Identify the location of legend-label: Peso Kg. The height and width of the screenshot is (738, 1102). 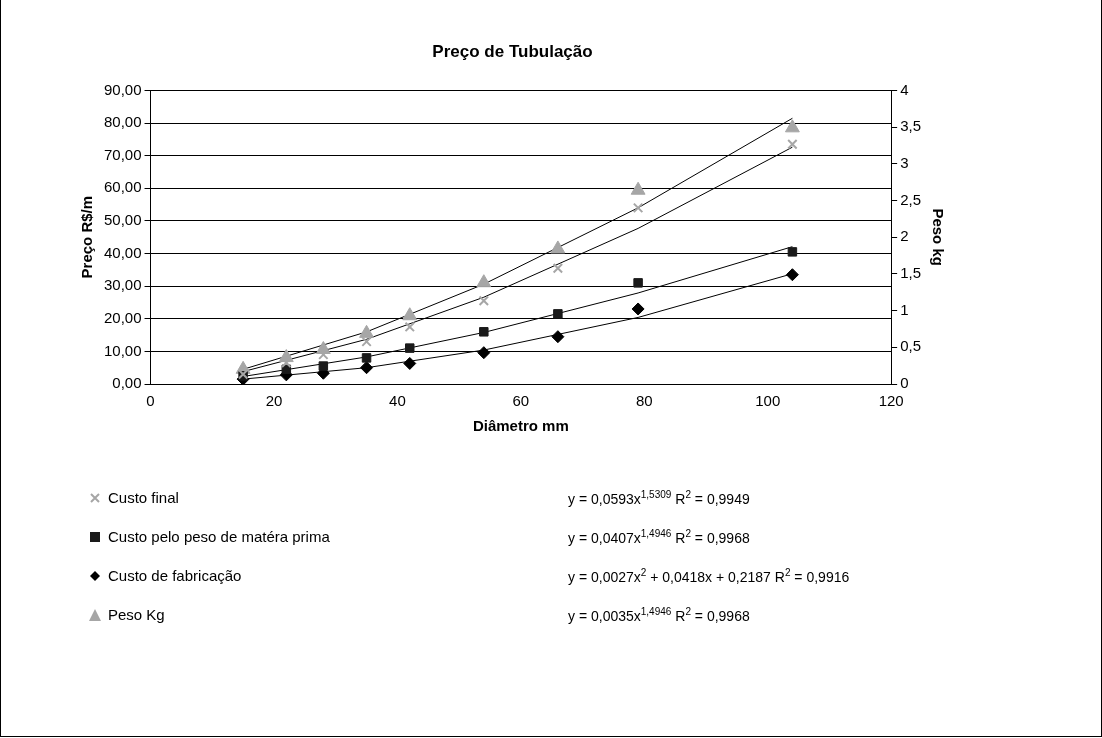
(136, 614).